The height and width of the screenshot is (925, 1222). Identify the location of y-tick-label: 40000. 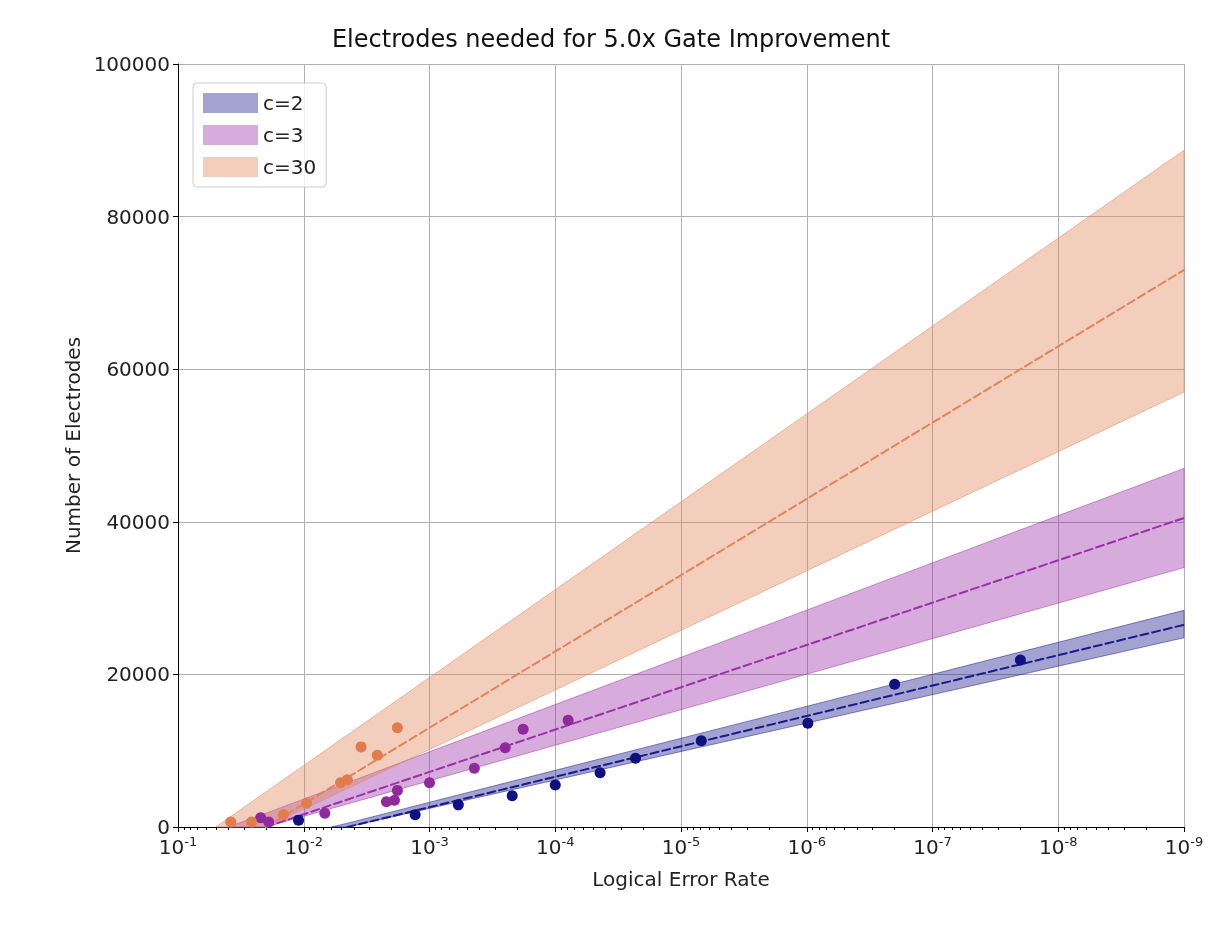
(138, 521).